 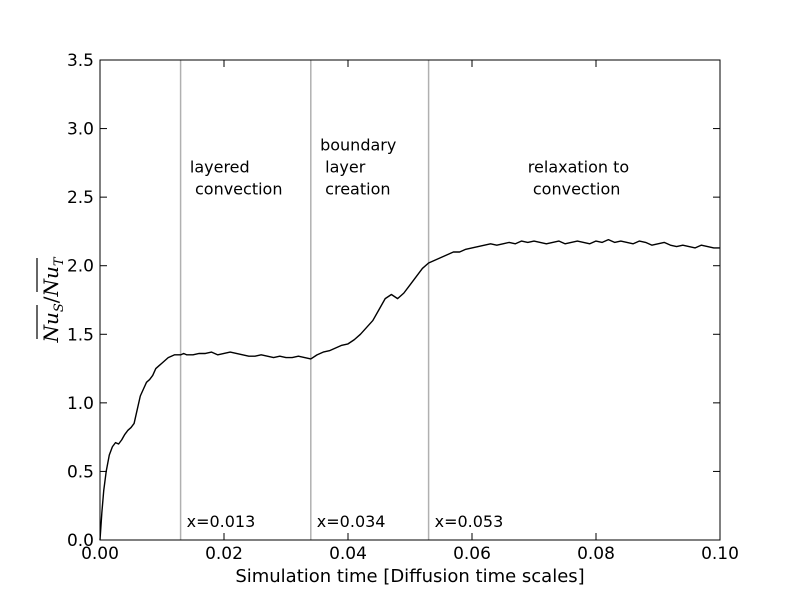 What do you see at coordinates (343, 167) in the screenshot?
I see `annotation-1-line-1: layer` at bounding box center [343, 167].